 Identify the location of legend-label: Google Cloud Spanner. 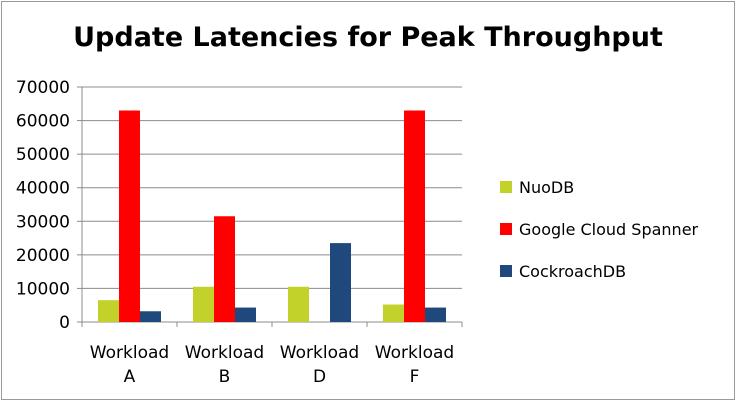
(609, 229).